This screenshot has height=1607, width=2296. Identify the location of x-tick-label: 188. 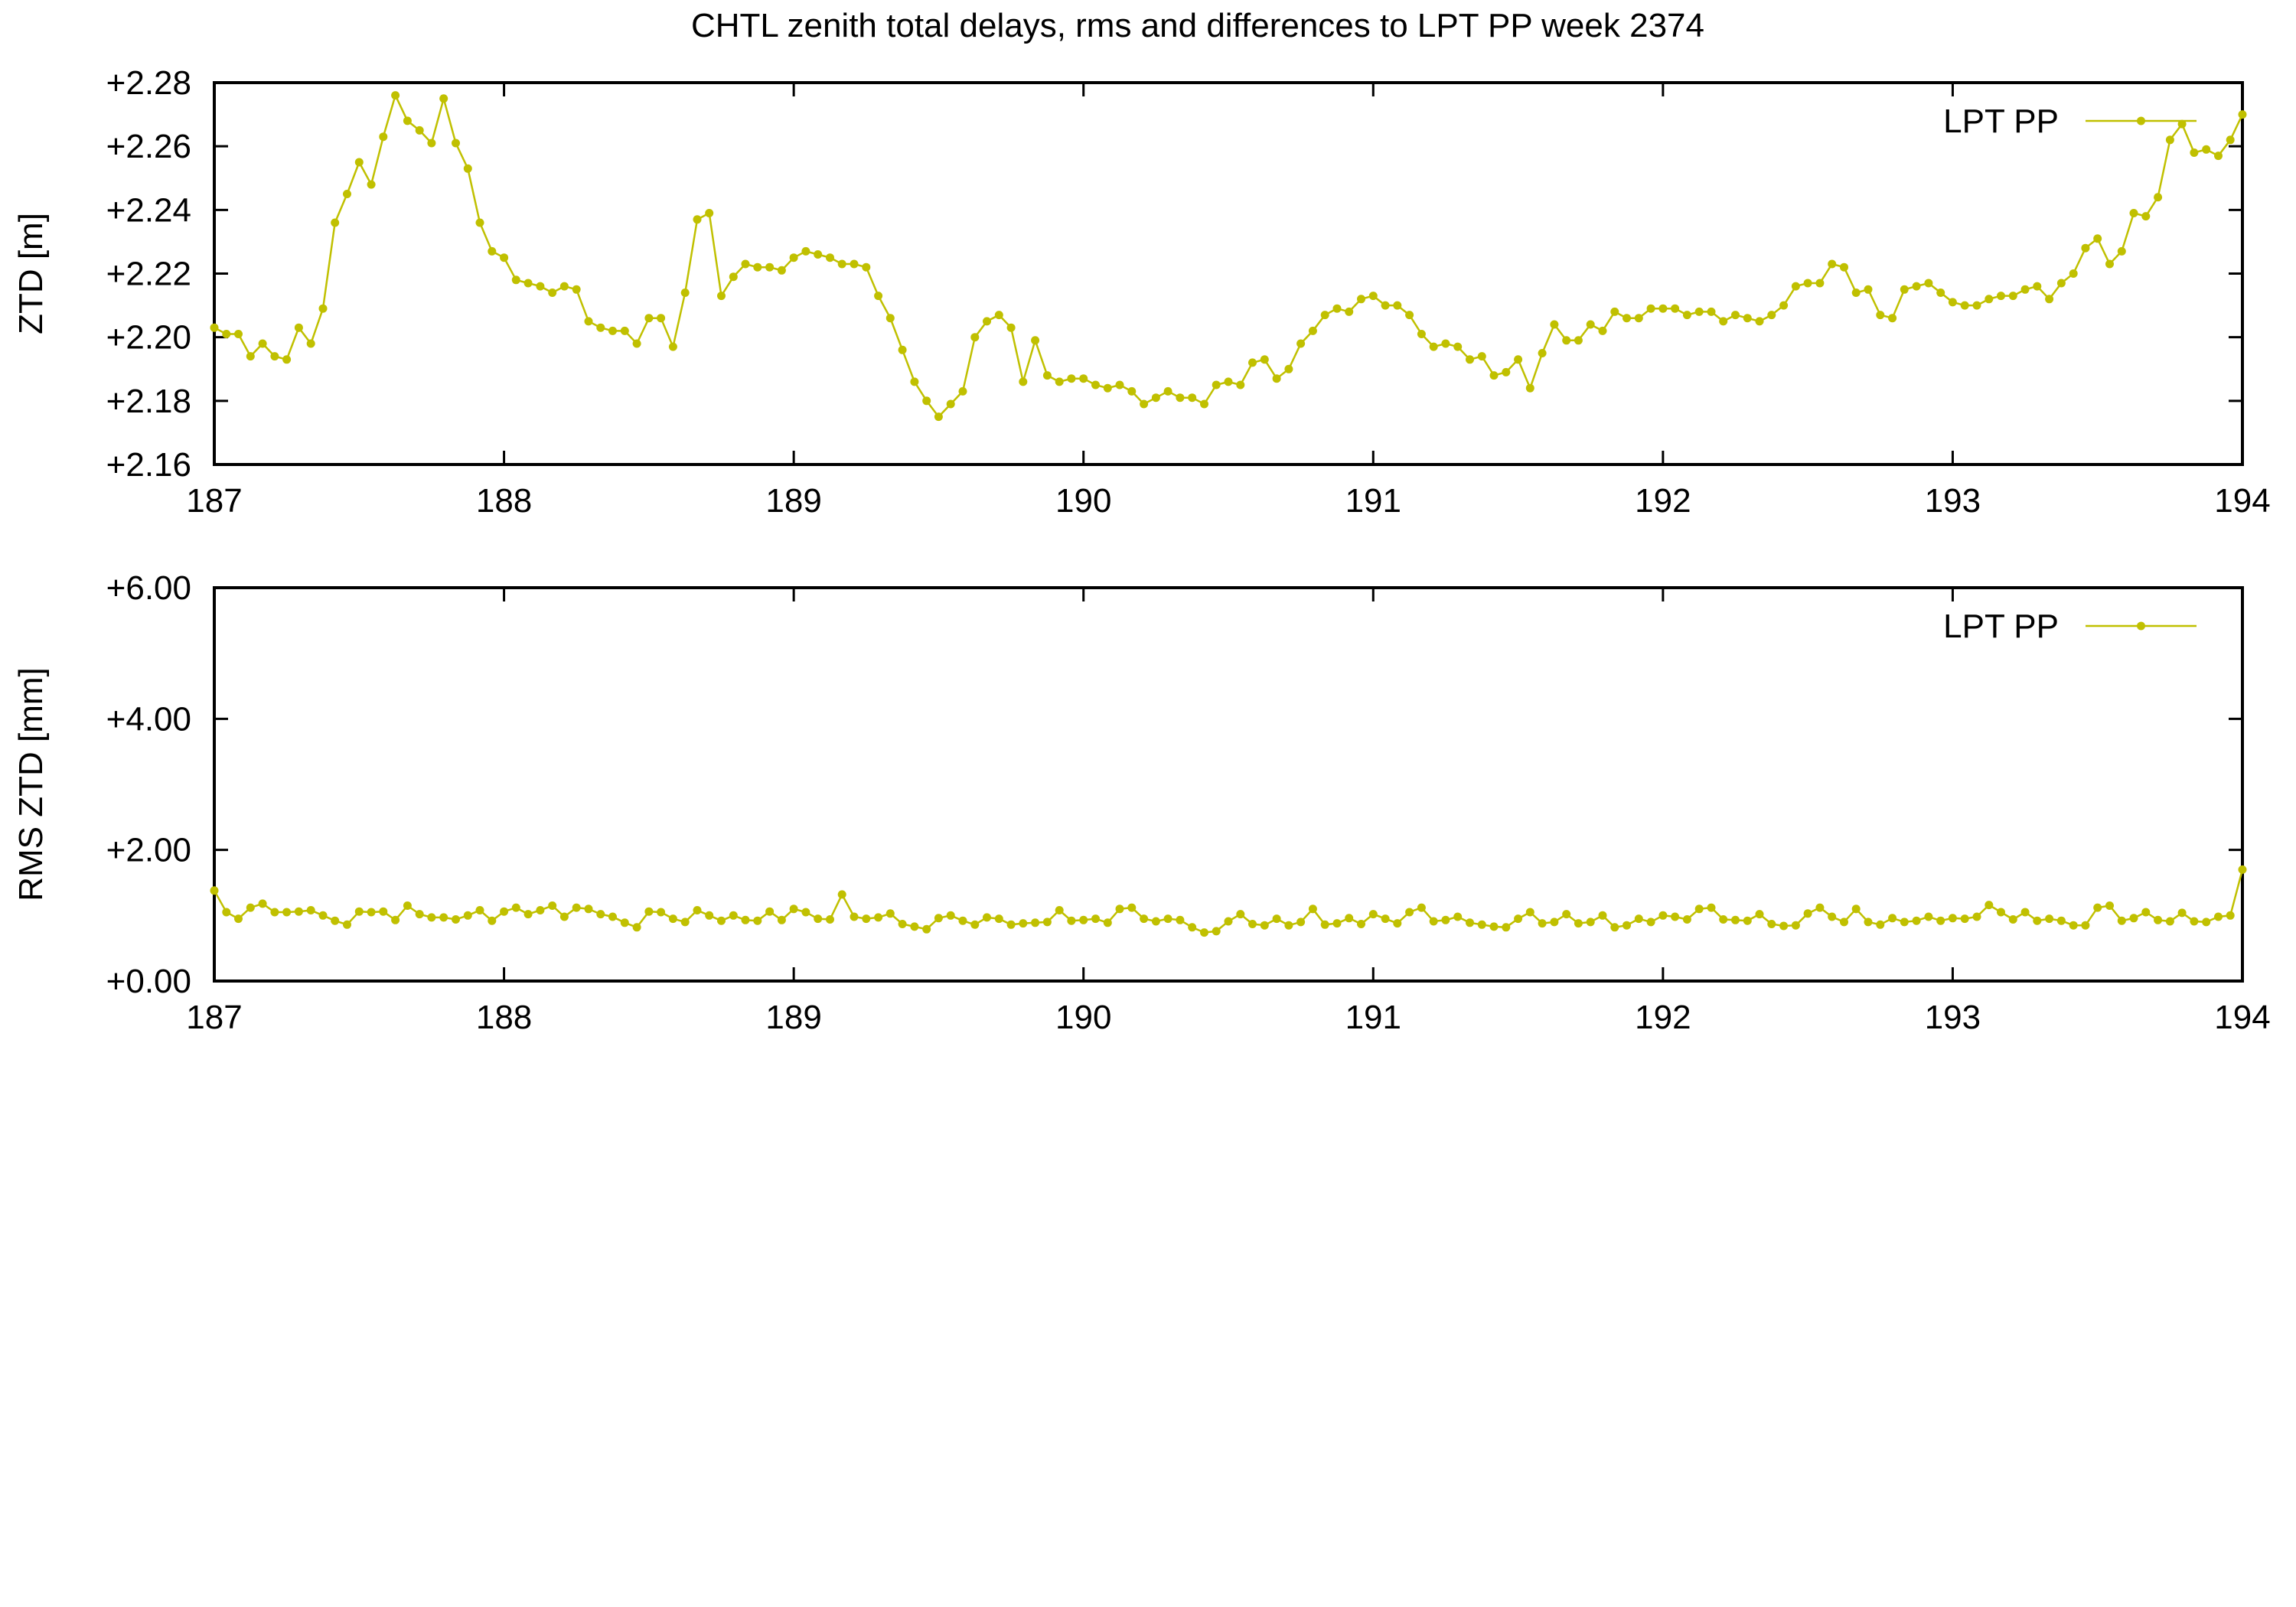
(504, 501).